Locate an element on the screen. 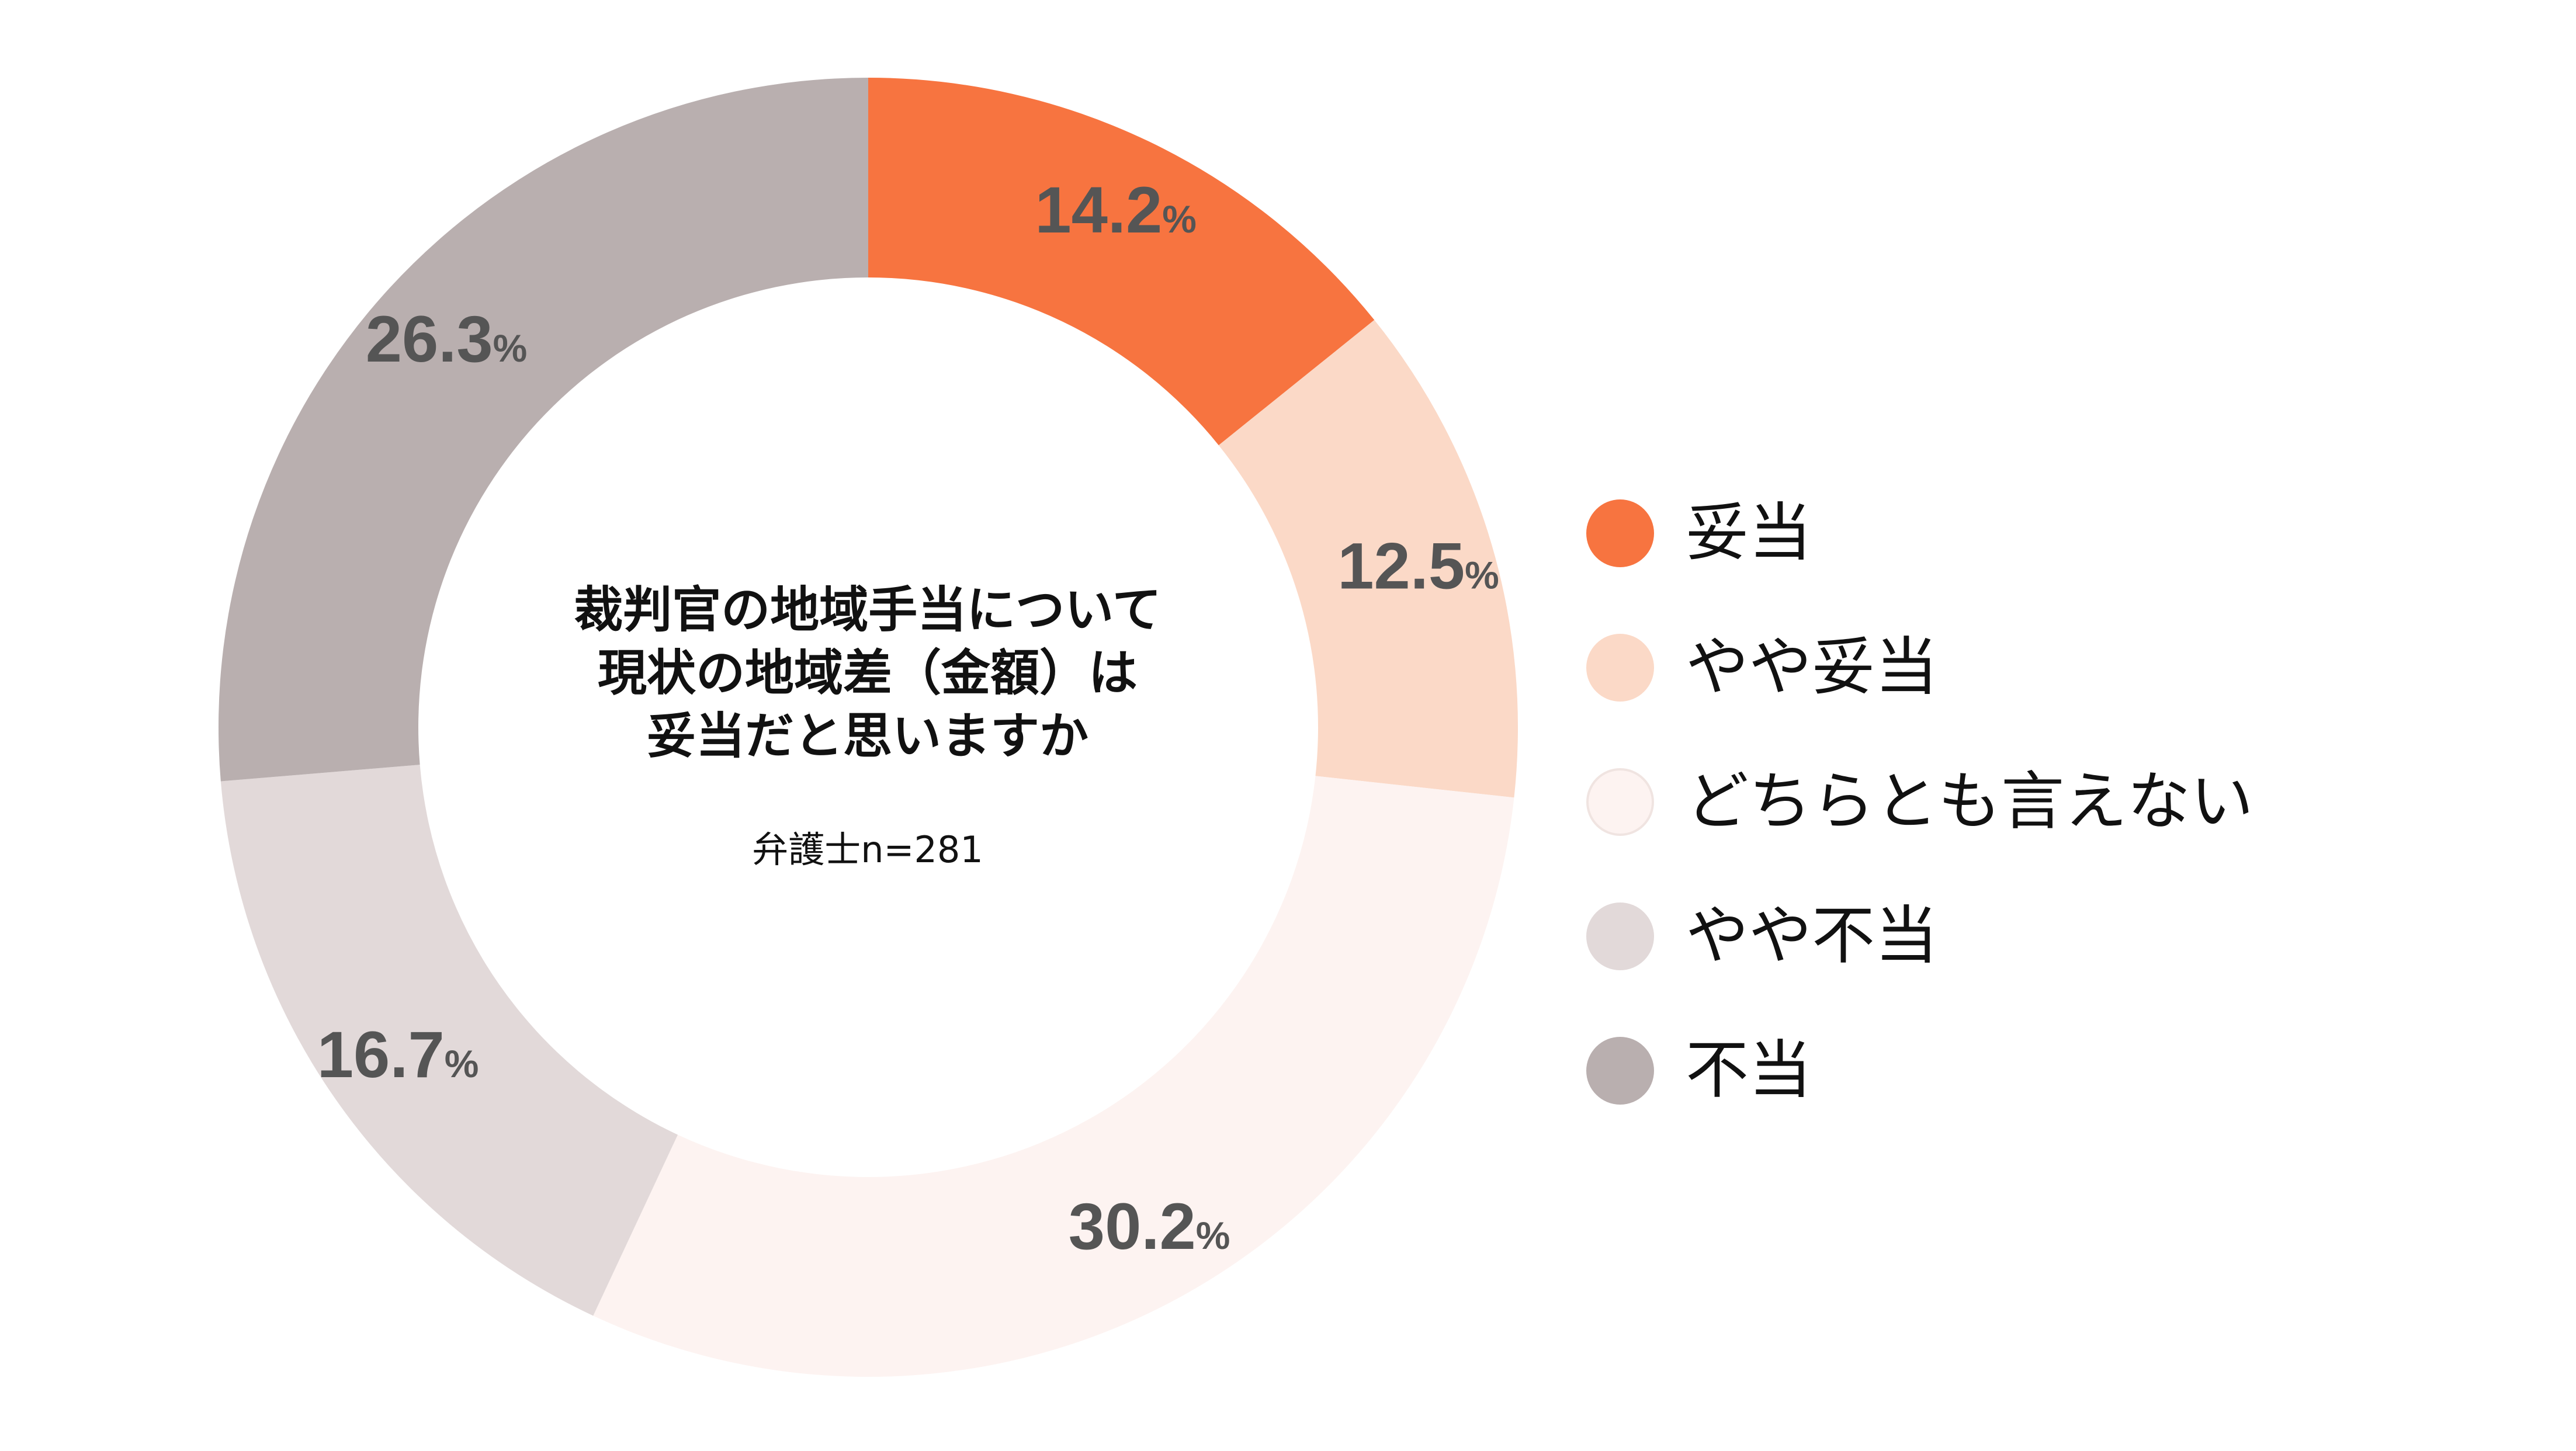 The width and height of the screenshot is (2576, 1451). slice-value-3: 30.2 is located at coordinates (1132, 1226).